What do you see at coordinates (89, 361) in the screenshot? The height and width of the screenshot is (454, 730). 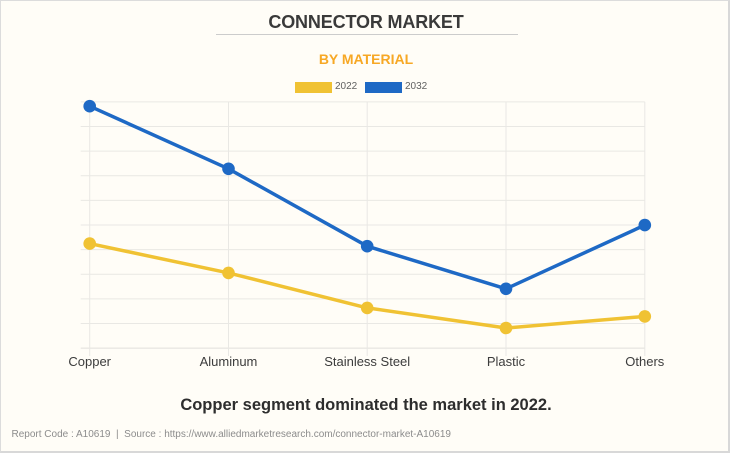 I see `svg-text: Copper` at bounding box center [89, 361].